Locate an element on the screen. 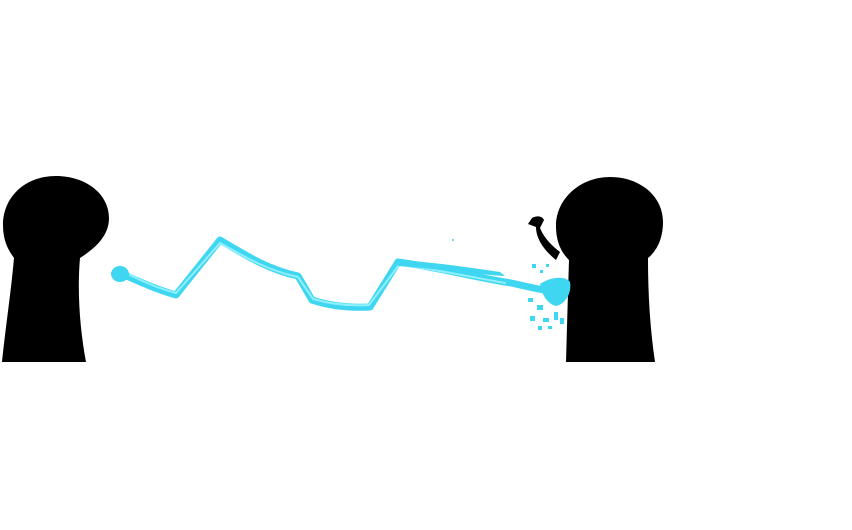  right-figure is located at coordinates (595, 269).